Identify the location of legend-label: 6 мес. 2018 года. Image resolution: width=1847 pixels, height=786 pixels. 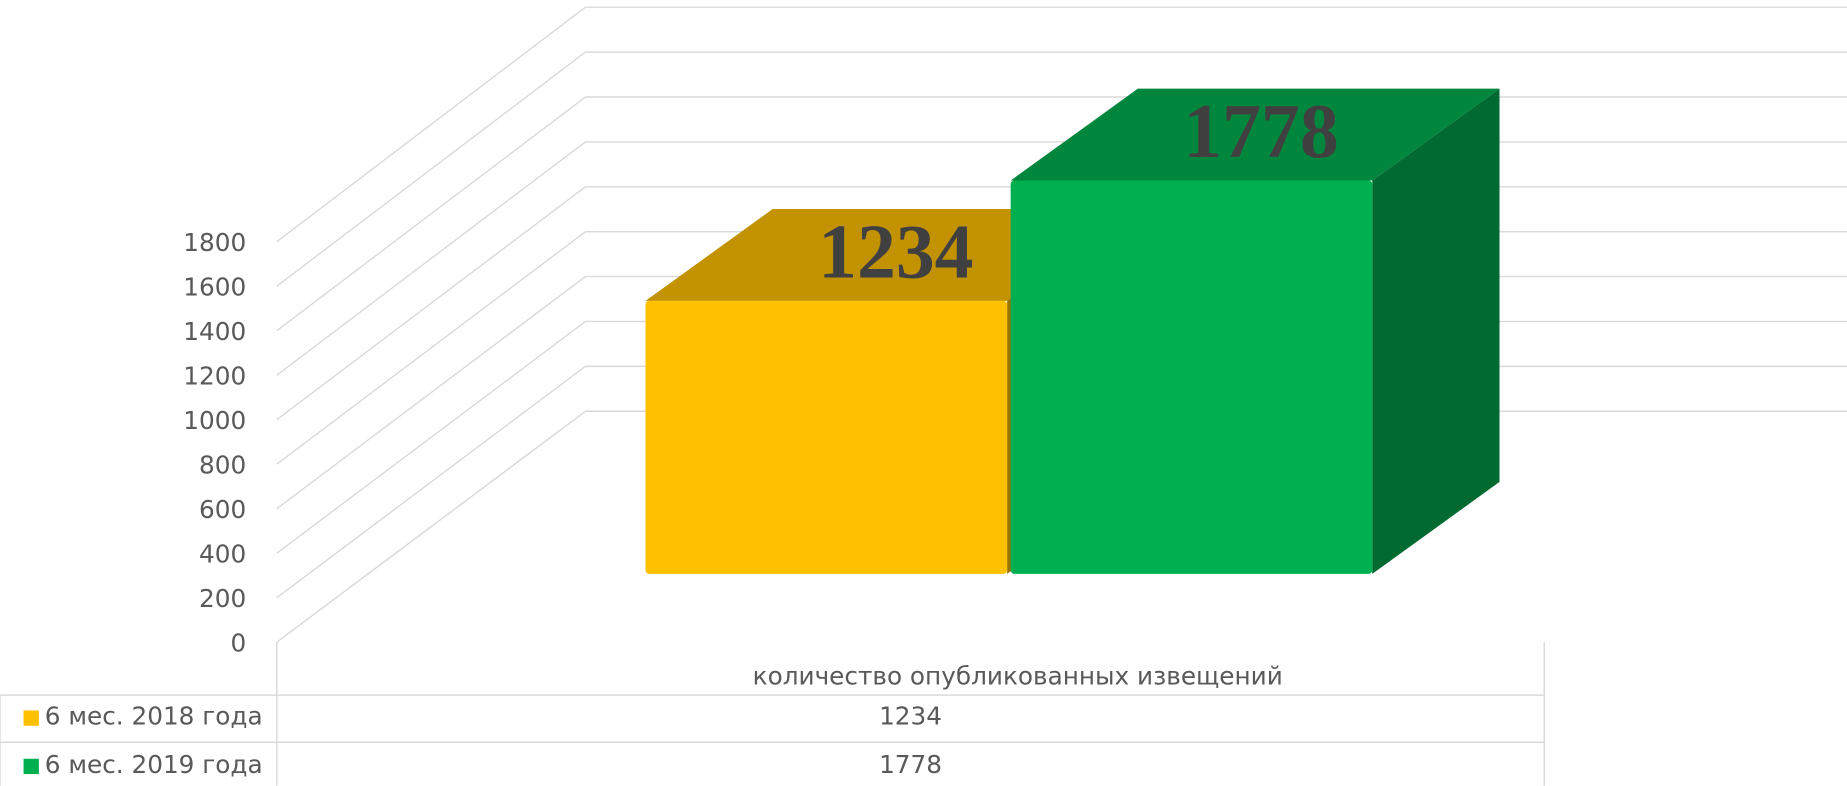
(154, 716).